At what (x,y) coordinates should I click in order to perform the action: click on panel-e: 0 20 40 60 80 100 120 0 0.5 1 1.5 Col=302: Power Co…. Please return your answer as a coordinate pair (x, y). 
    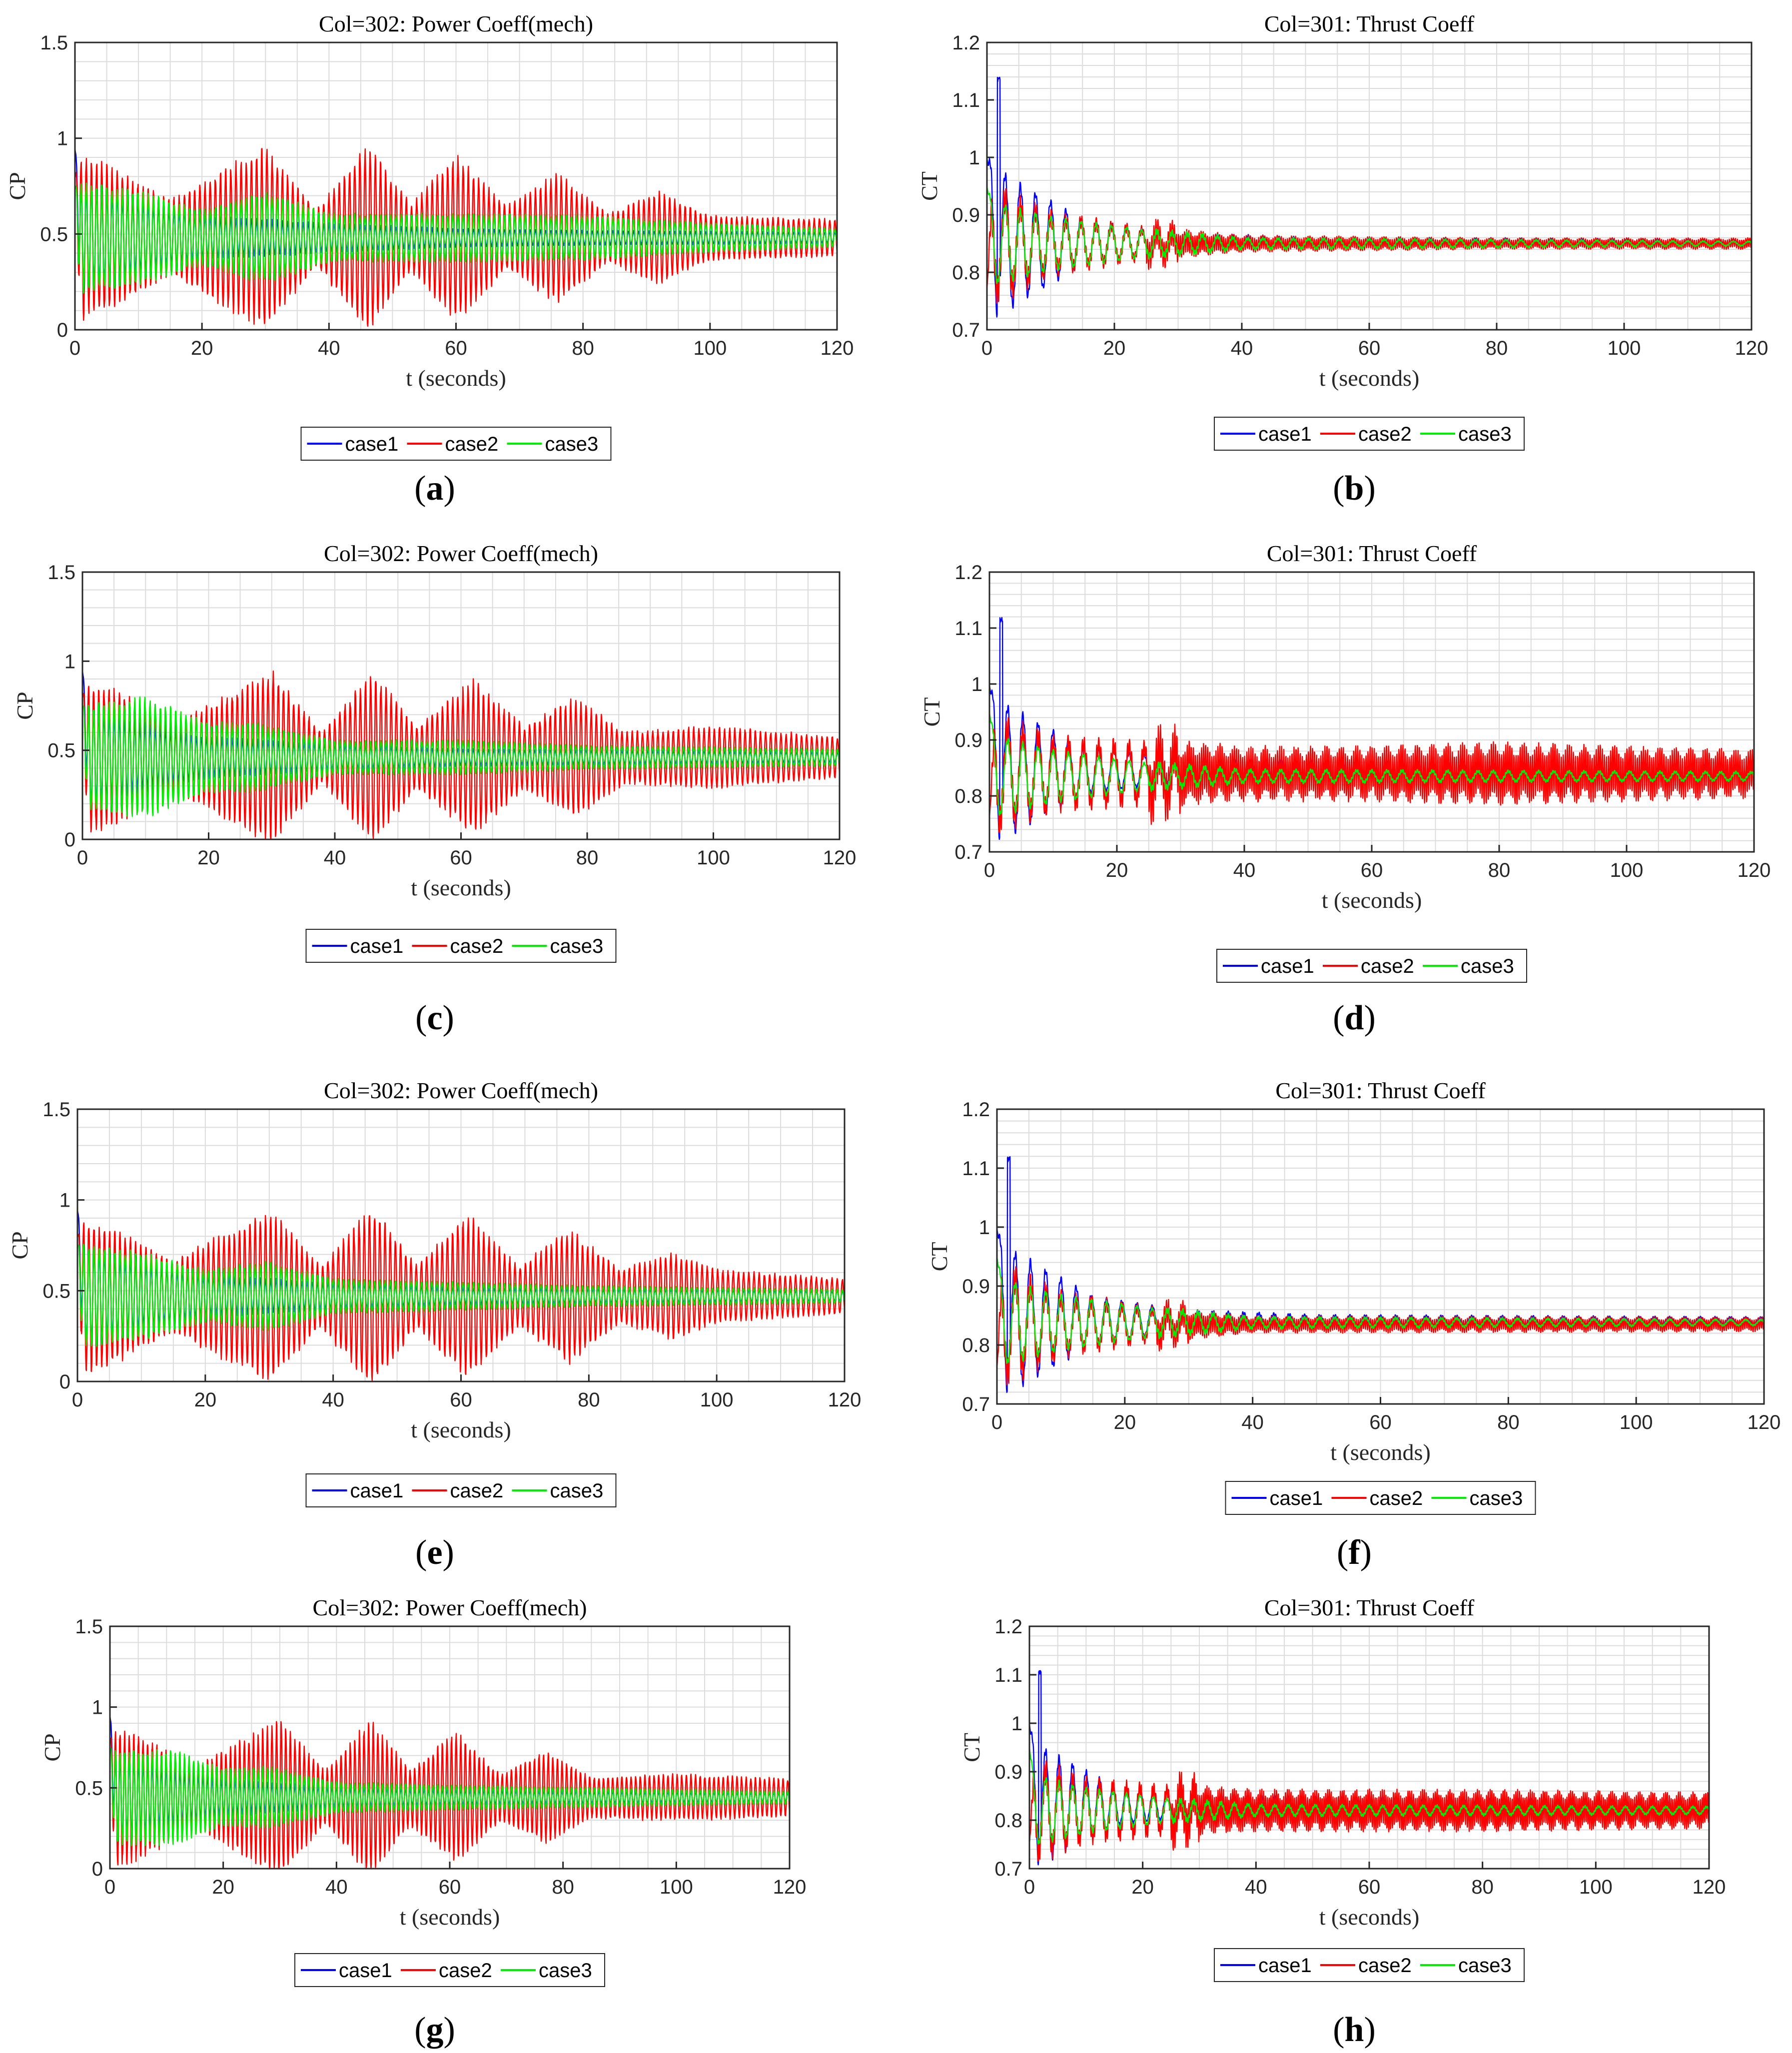
    Looking at the image, I should click on (434, 1325).